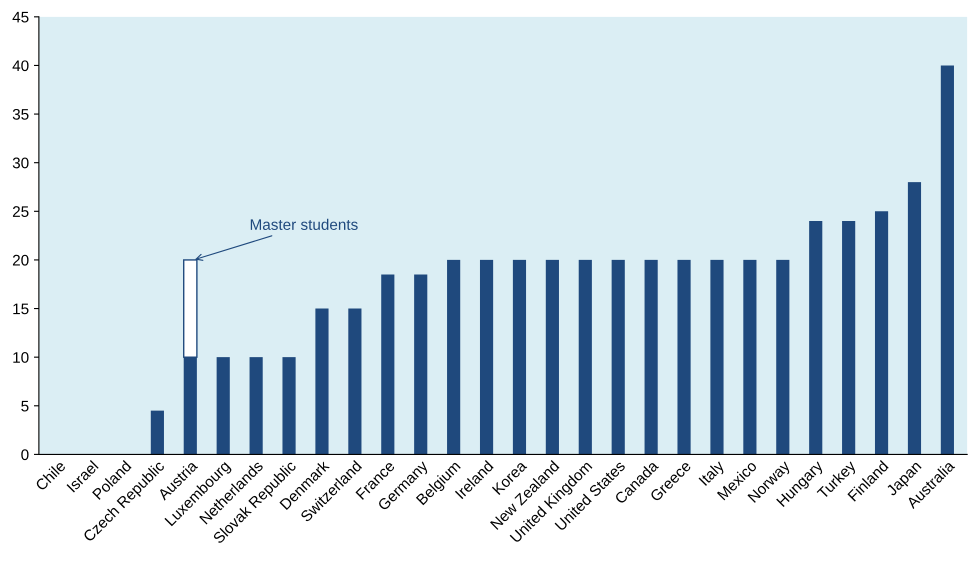 Image resolution: width=972 pixels, height=561 pixels. Describe the element at coordinates (20, 163) in the screenshot. I see `y-tick-label: 30` at that location.